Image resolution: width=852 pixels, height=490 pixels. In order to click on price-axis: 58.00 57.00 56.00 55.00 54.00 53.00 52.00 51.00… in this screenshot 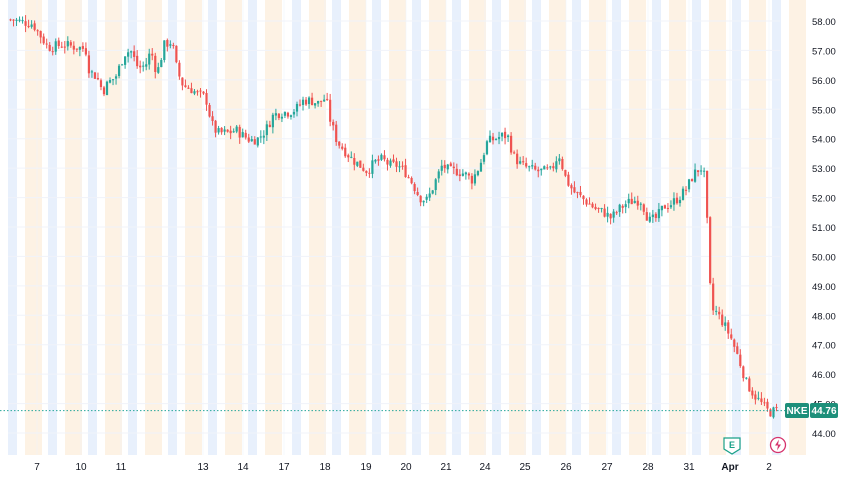, I will do `click(824, 228)`.